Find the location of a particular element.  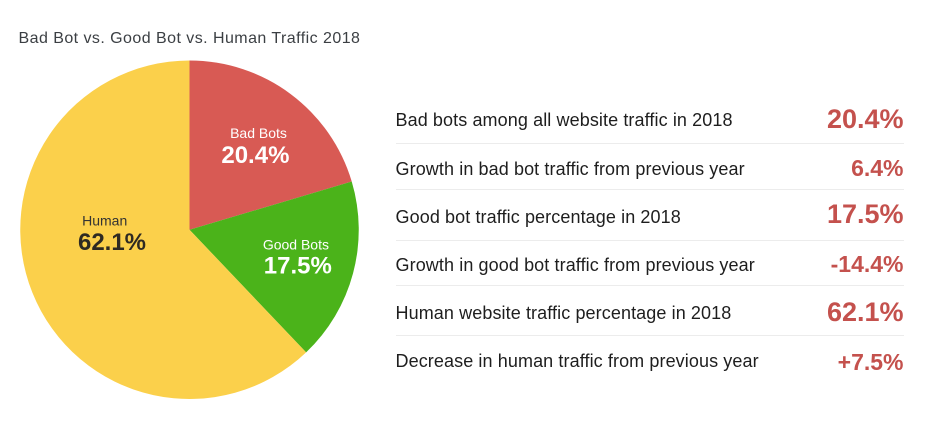

svg-text: Good Bots is located at coordinates (296, 245).